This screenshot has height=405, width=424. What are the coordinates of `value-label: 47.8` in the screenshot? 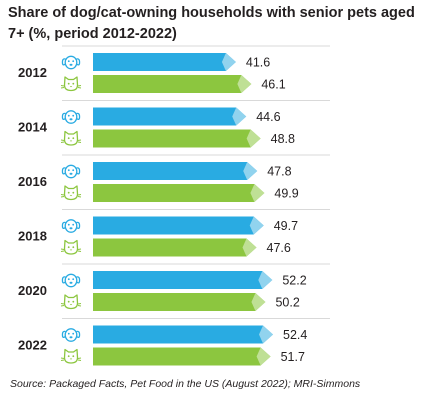 It's located at (279, 172).